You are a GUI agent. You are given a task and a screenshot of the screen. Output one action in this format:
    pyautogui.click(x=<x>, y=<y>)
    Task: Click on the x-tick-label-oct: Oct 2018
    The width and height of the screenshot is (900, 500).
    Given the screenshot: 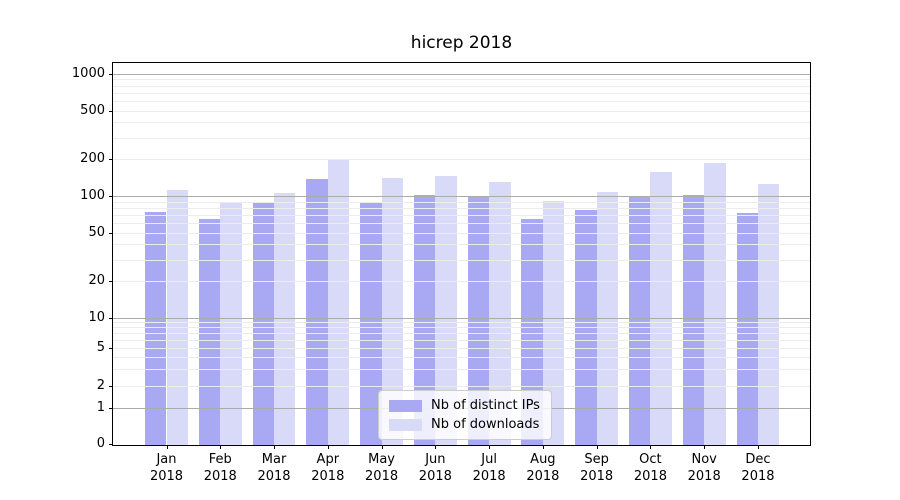 What is the action you would take?
    pyautogui.click(x=650, y=468)
    